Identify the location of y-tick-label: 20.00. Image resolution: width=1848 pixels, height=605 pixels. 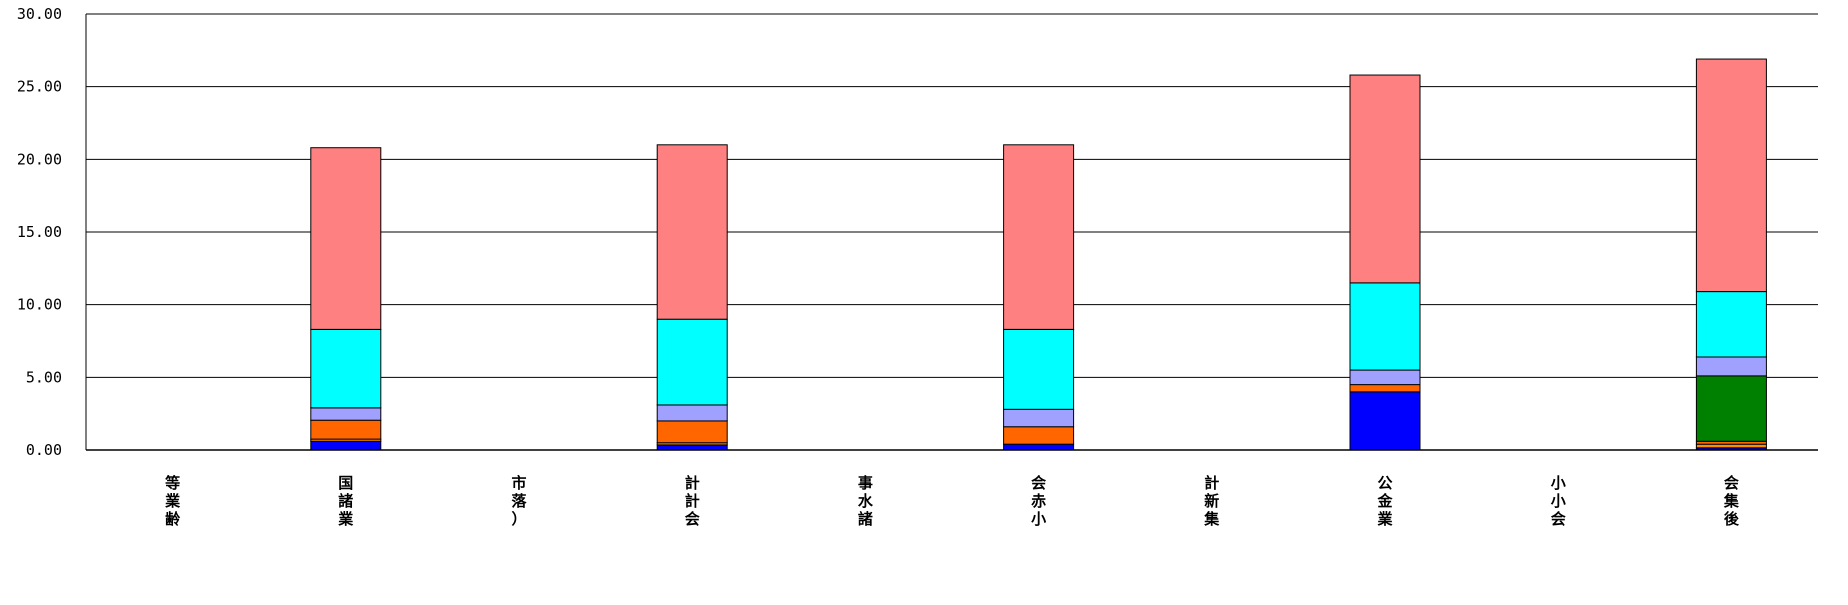
(39, 159).